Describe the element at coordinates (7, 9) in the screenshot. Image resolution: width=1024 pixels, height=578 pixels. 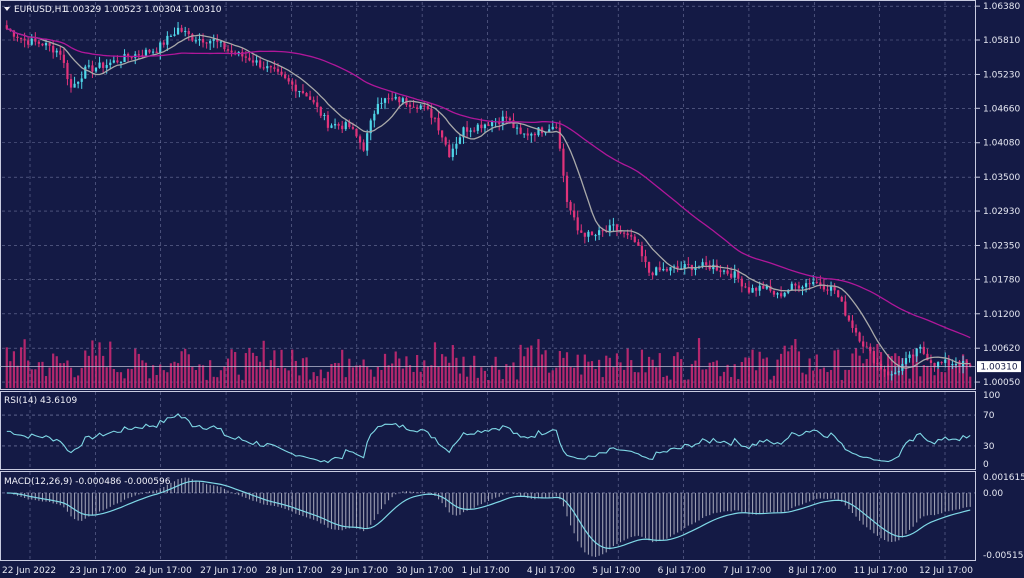
I see `symbol-dropdown-icon` at that location.